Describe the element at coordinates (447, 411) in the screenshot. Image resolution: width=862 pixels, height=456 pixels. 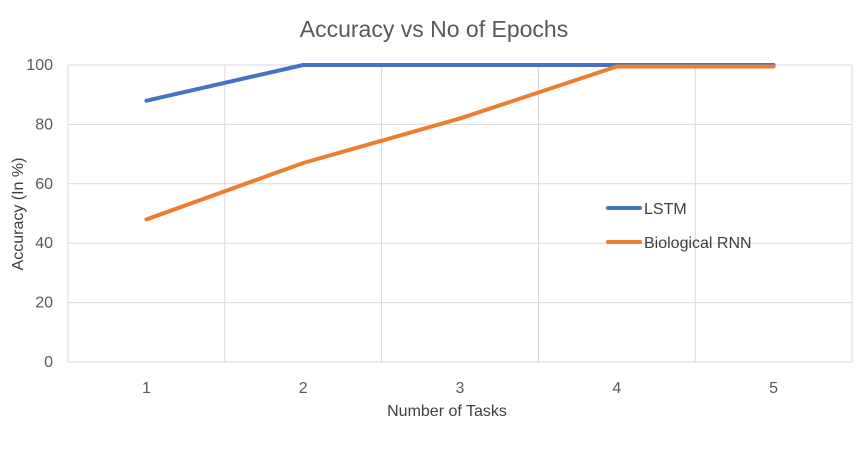
I see `x-axis-label: Number of Tasks` at that location.